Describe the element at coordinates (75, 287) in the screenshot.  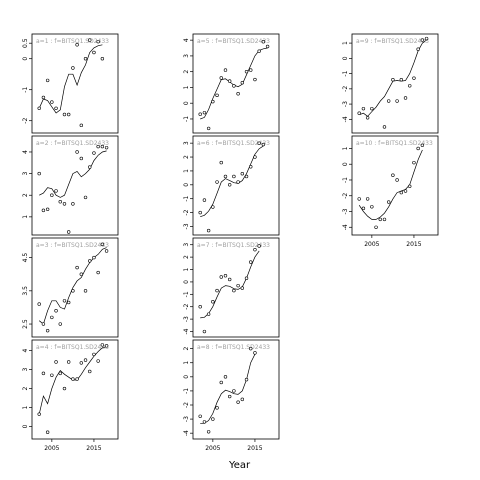
I see `panel-3-frame` at that location.